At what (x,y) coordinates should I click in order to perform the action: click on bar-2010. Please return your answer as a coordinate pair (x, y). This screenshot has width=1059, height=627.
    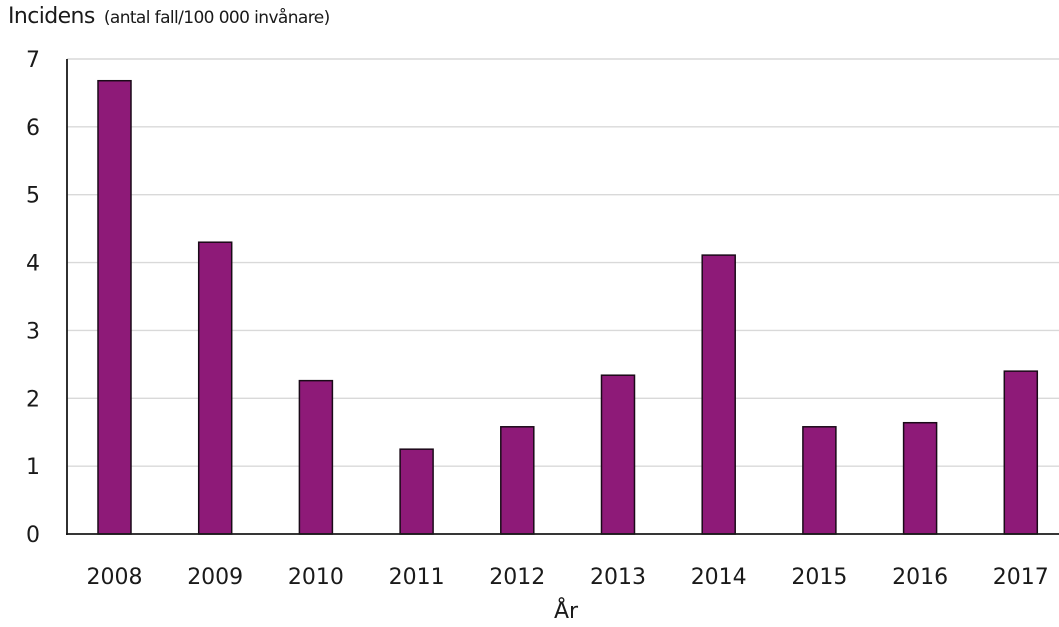
    Looking at the image, I should click on (316, 457).